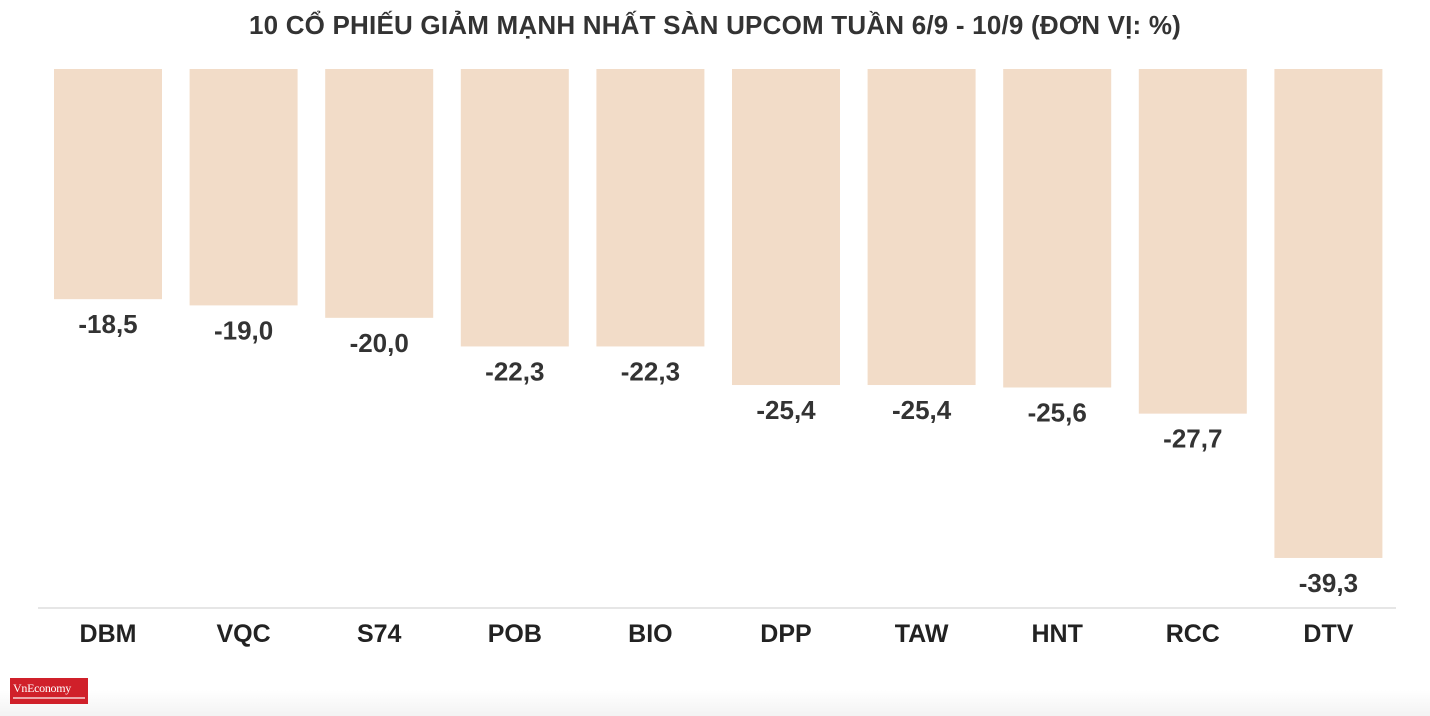  I want to click on bar-dbm, so click(108, 184).